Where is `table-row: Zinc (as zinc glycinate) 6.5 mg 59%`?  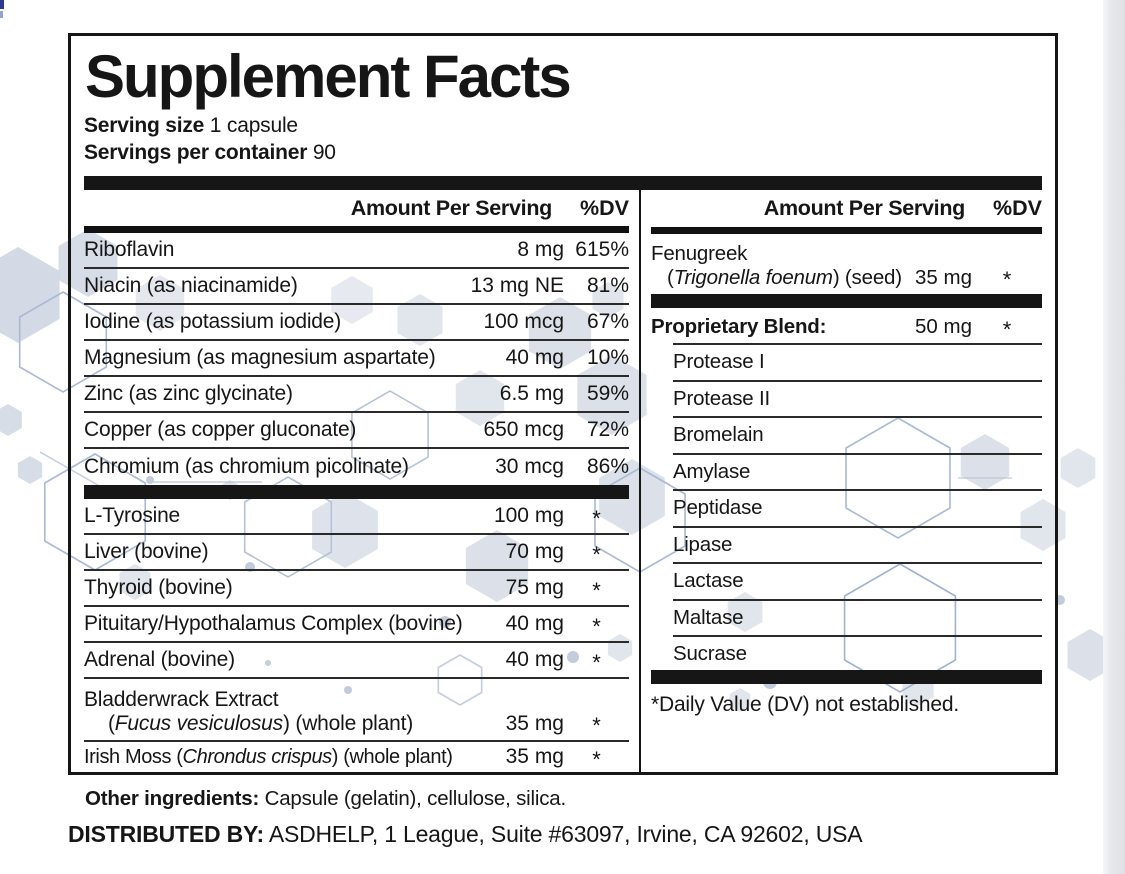
table-row: Zinc (as zinc glycinate) 6.5 mg 59% is located at coordinates (356, 395).